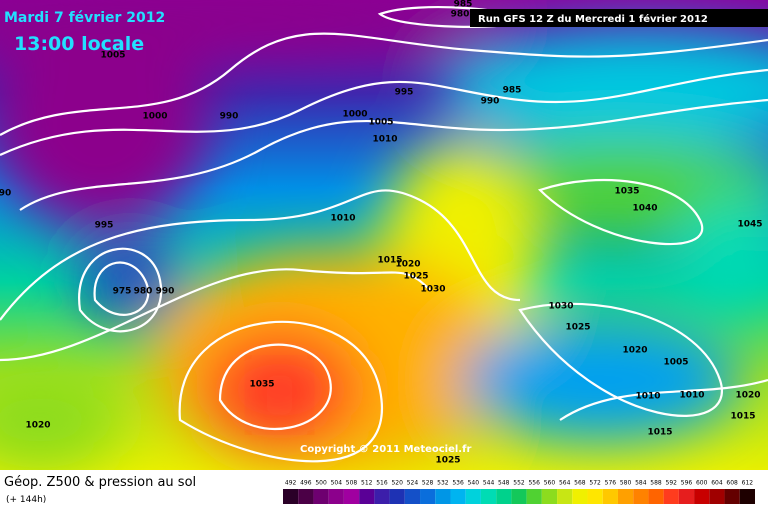 This screenshot has width=768, height=512. Describe the element at coordinates (79, 44) in the screenshot. I see `time-label: 13:00 locale` at that location.